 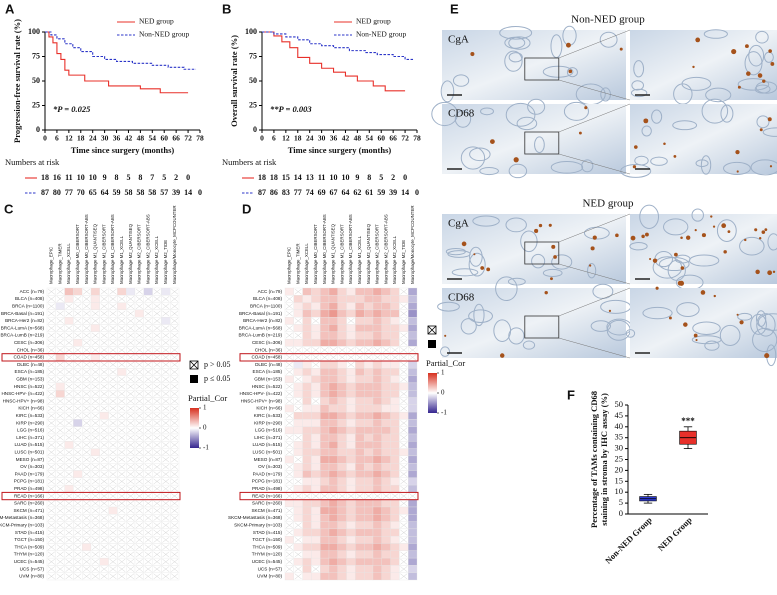 I want to click on risk-number: 11, so click(x=322, y=177).